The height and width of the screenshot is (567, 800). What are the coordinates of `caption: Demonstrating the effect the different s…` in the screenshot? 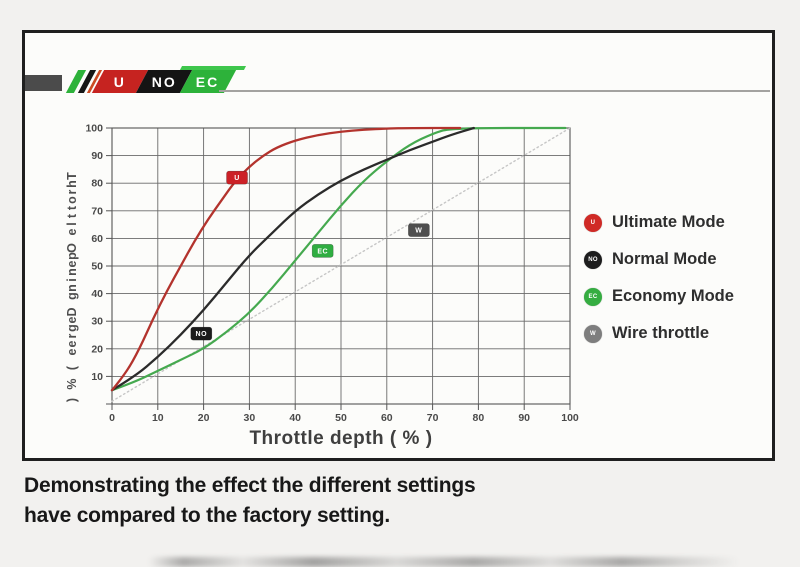 It's located at (250, 500).